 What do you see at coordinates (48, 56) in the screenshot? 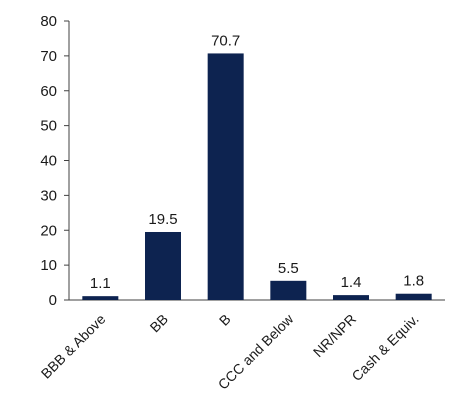
I see `y-tick-label: 70` at bounding box center [48, 56].